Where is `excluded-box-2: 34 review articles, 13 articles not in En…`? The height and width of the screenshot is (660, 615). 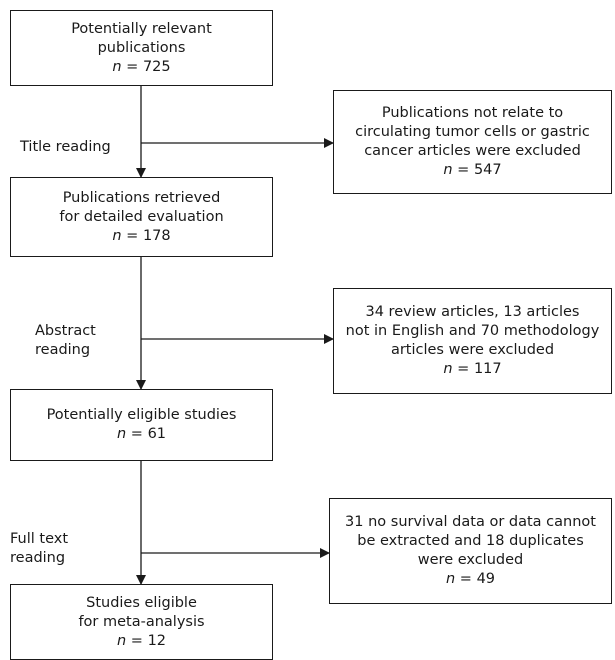 excluded-box-2: 34 review articles, 13 articles not in En… is located at coordinates (472, 341).